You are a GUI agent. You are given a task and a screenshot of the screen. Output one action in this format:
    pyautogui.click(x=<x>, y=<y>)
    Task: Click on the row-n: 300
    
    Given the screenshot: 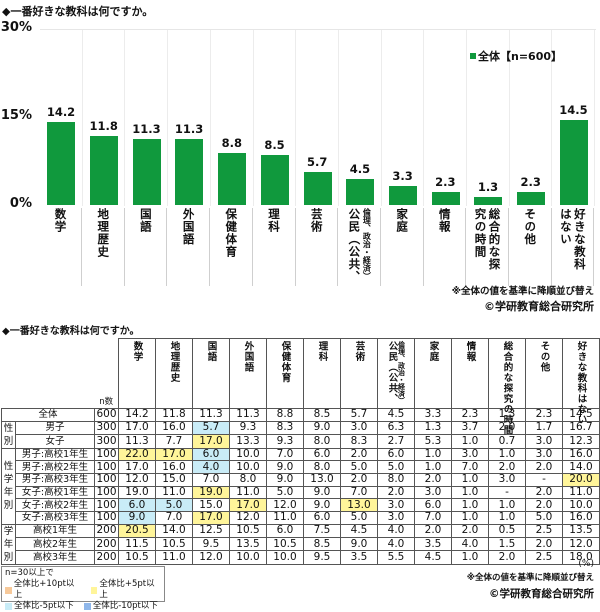 What is the action you would take?
    pyautogui.click(x=106, y=441)
    